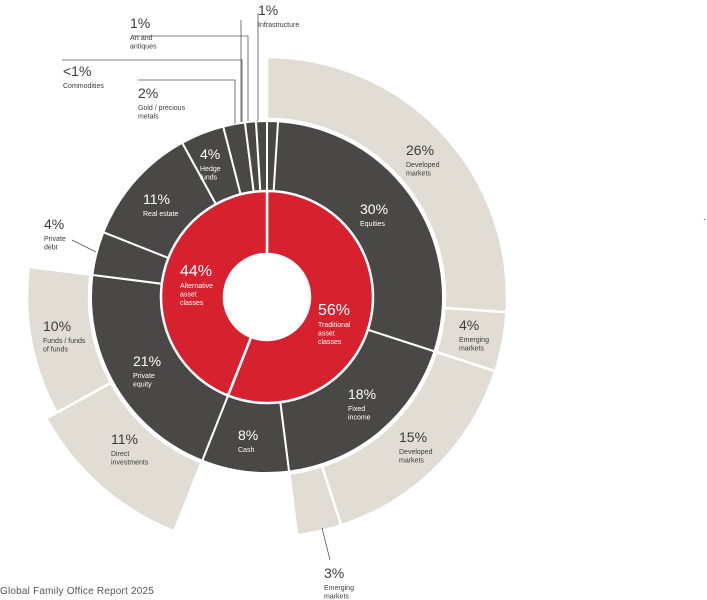 Image resolution: width=707 pixels, height=600 pixels. What do you see at coordinates (362, 404) in the screenshot?
I see `label-fixed-income: 18% Fixed income` at bounding box center [362, 404].